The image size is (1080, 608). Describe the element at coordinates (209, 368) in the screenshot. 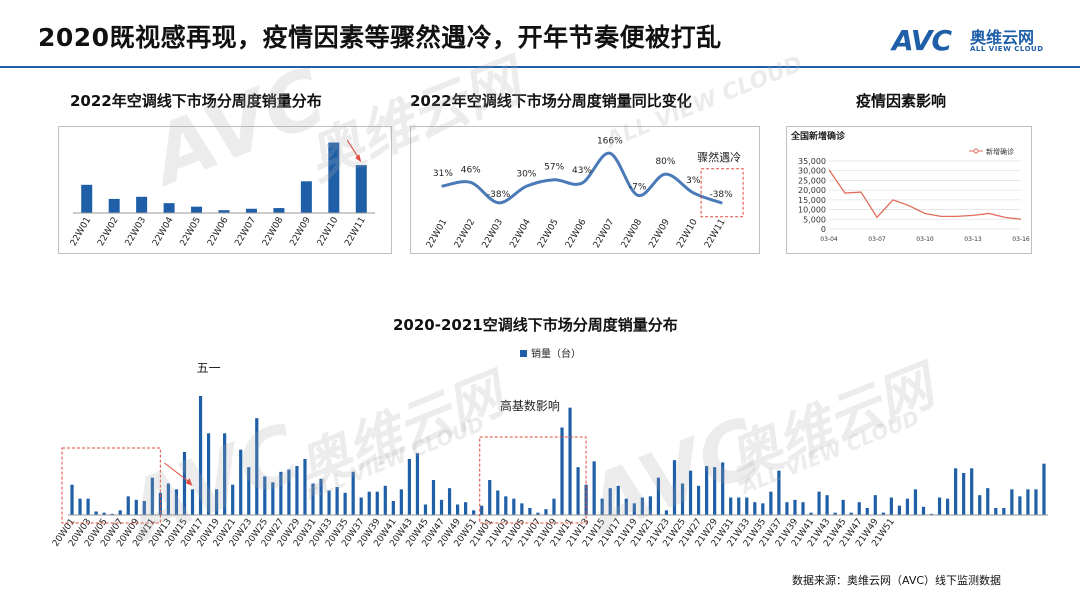

I see `annotation-label: 五一` at that location.